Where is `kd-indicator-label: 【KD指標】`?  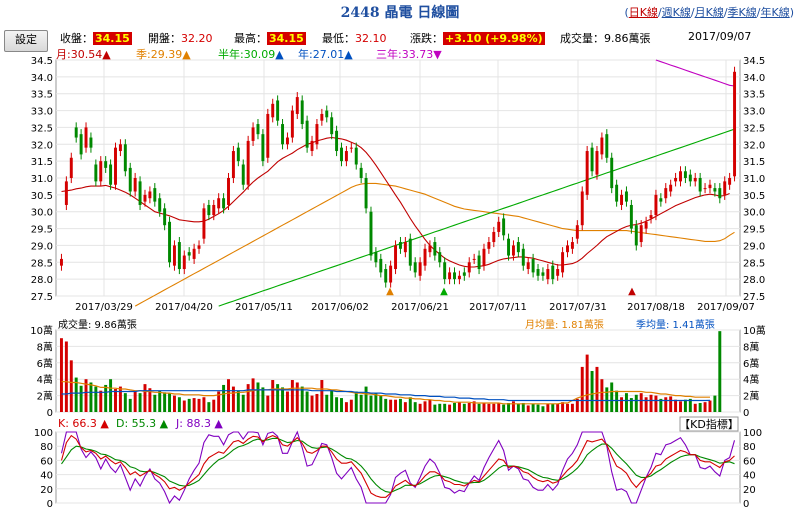 kd-indicator-label: 【KD指標】 is located at coordinates (709, 424).